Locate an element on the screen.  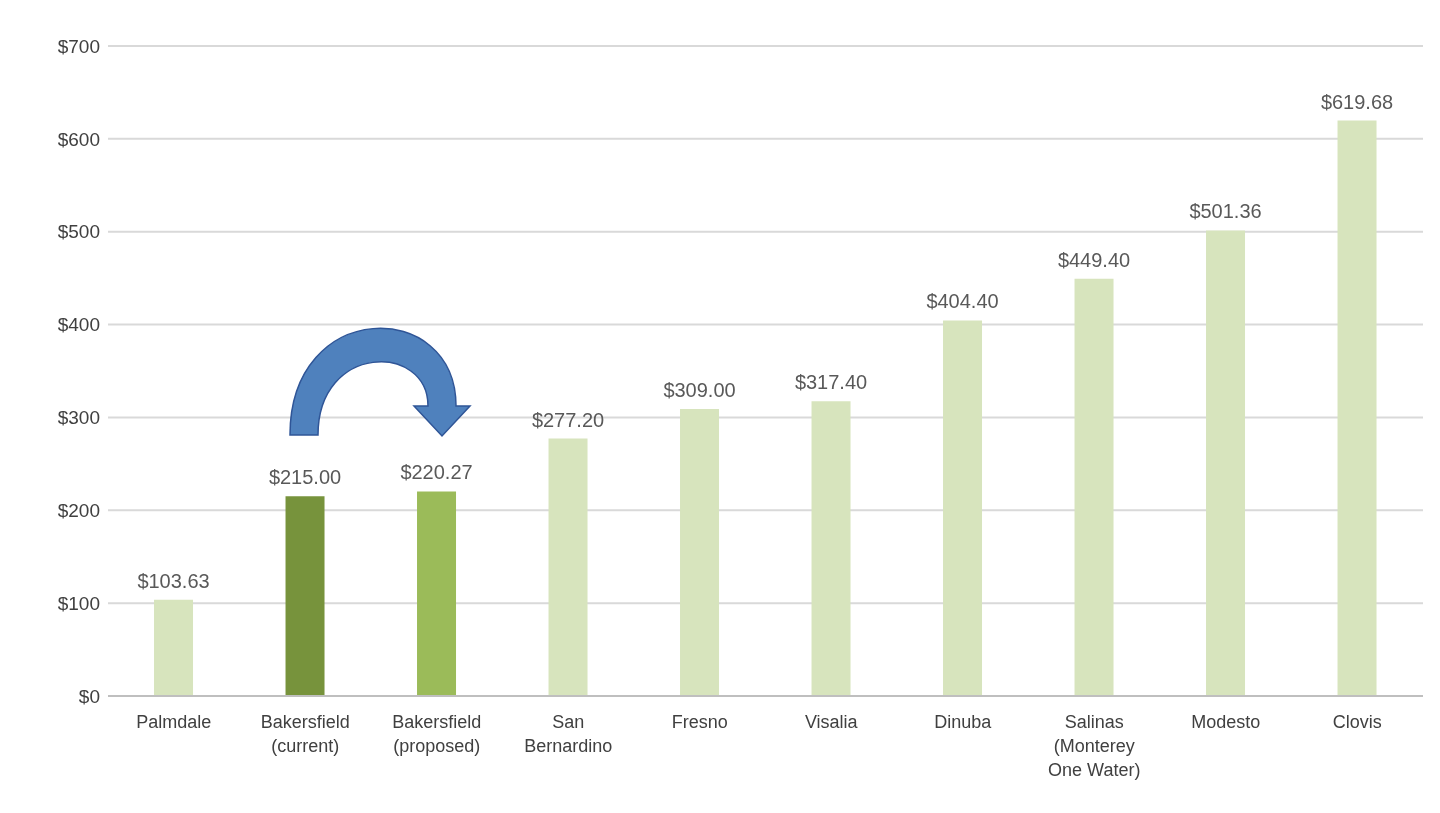
y-tick-label: $200 is located at coordinates (78, 511).